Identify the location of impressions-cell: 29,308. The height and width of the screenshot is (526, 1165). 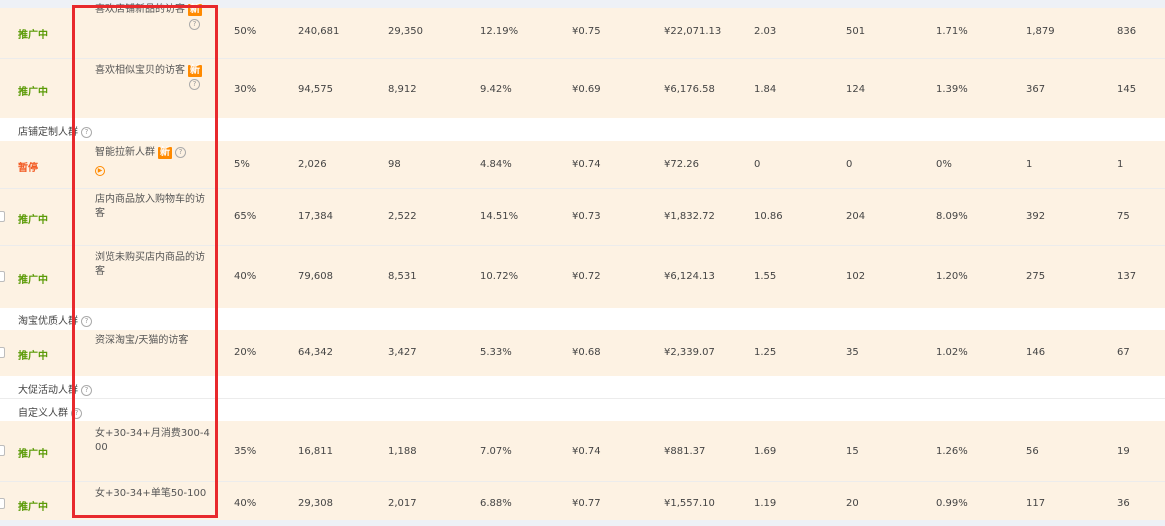
(315, 503).